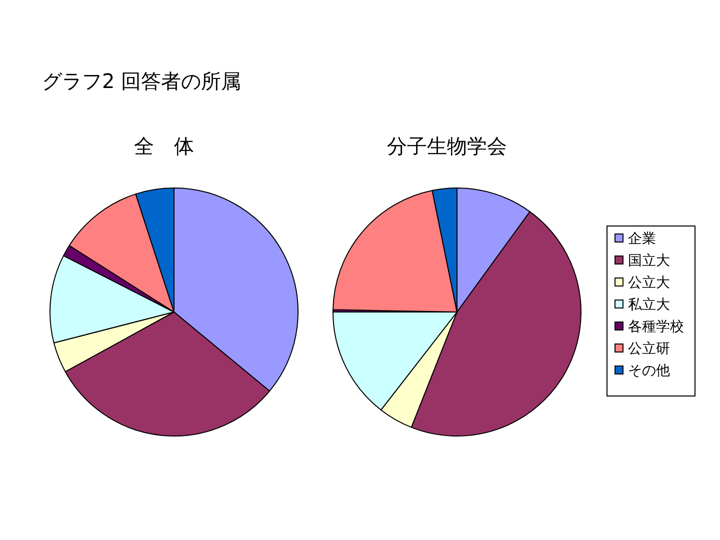 The width and height of the screenshot is (720, 540). What do you see at coordinates (649, 371) in the screenshot?
I see `legend-label: その他` at bounding box center [649, 371].